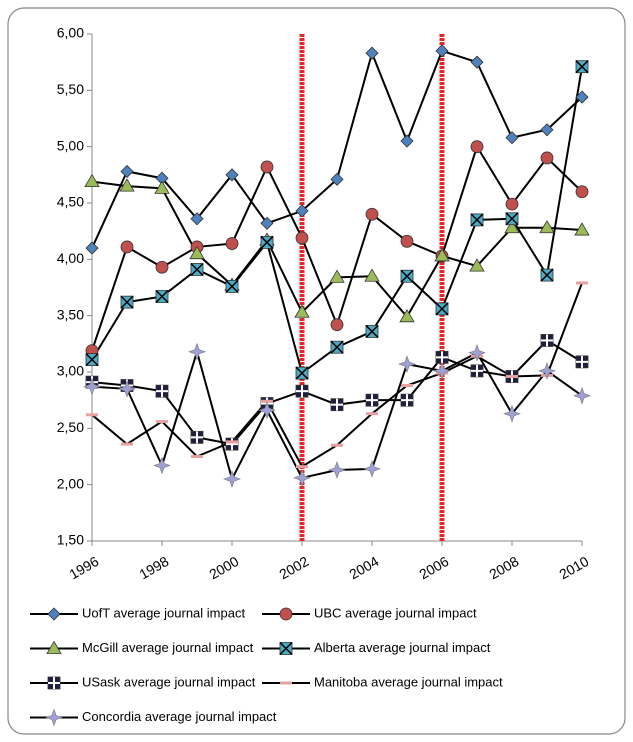  I want to click on y-tick-label: 5,00, so click(70, 145).